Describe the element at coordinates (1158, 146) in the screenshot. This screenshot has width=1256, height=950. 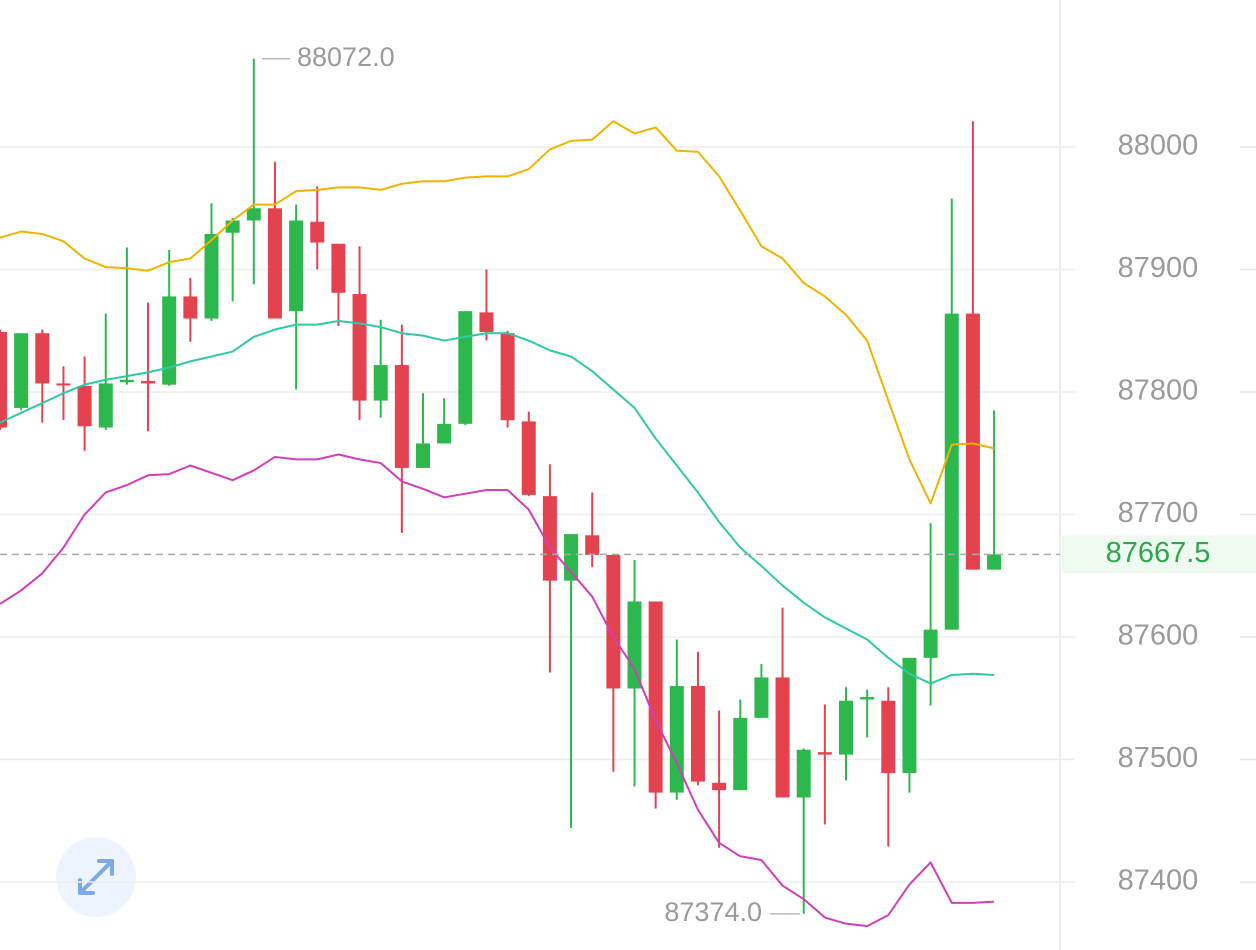
I see `y-tick-label: 88000` at that location.